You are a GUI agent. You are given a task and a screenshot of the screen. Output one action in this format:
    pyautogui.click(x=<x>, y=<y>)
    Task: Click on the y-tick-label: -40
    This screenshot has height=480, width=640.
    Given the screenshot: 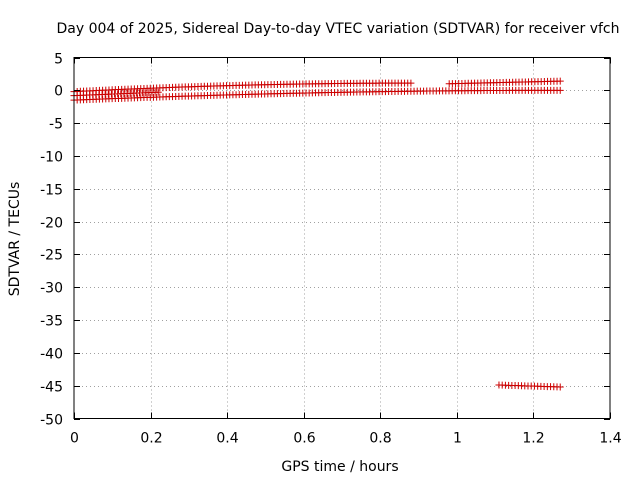 What is the action you would take?
    pyautogui.click(x=51, y=355)
    